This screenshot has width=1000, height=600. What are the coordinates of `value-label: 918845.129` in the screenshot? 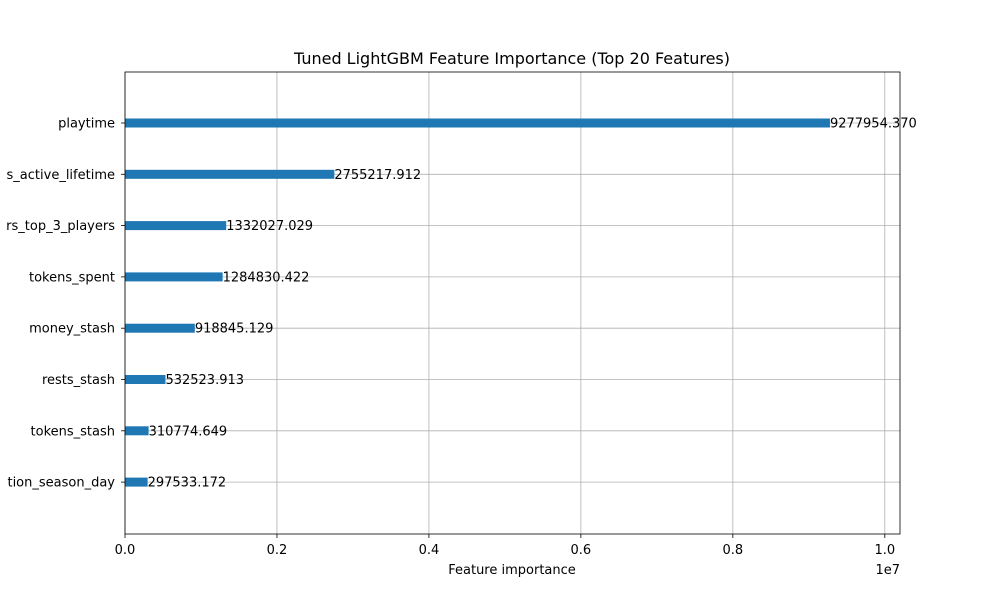 It's located at (234, 329).